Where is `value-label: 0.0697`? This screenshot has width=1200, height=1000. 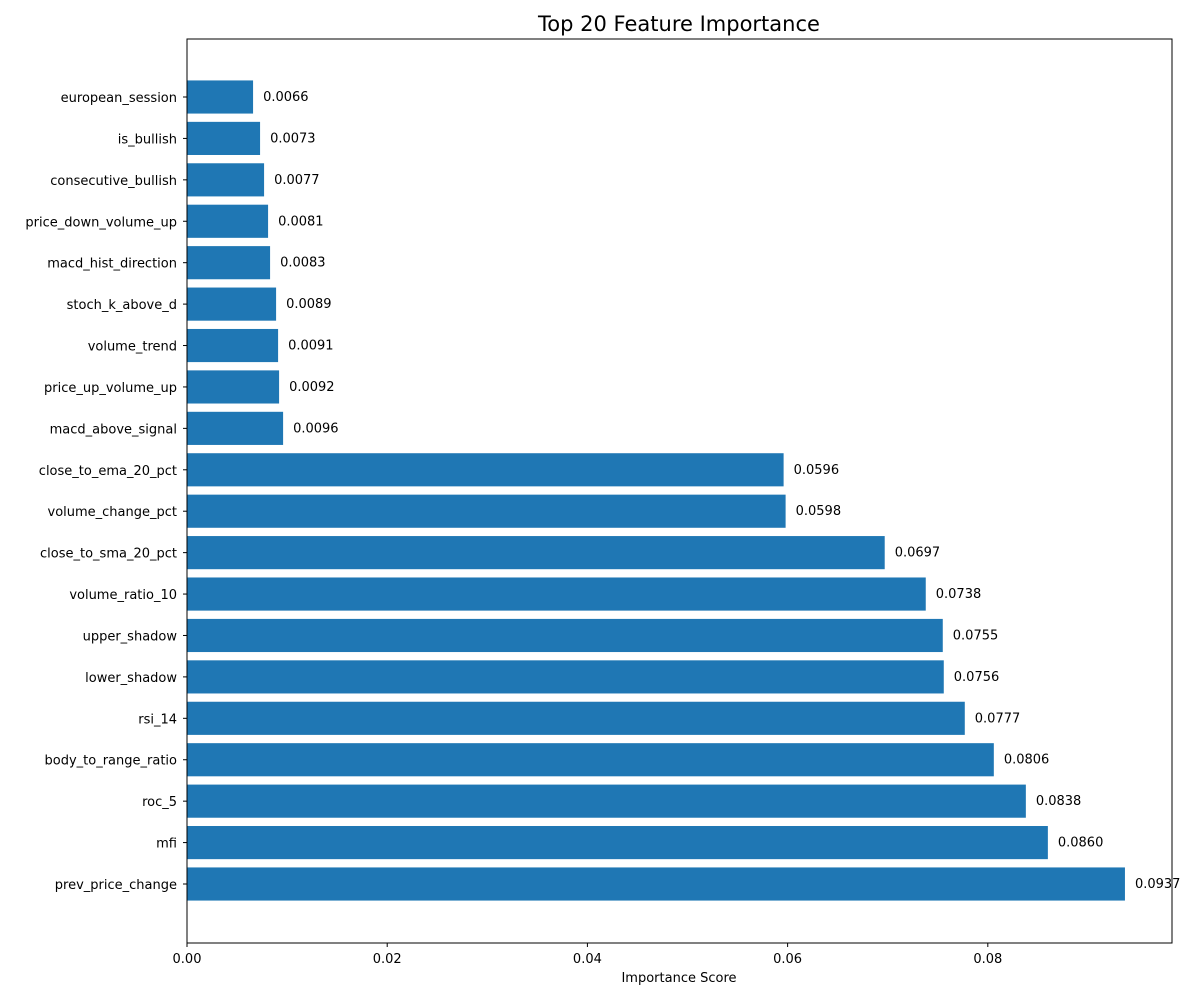
value-label: 0.0697 is located at coordinates (918, 553).